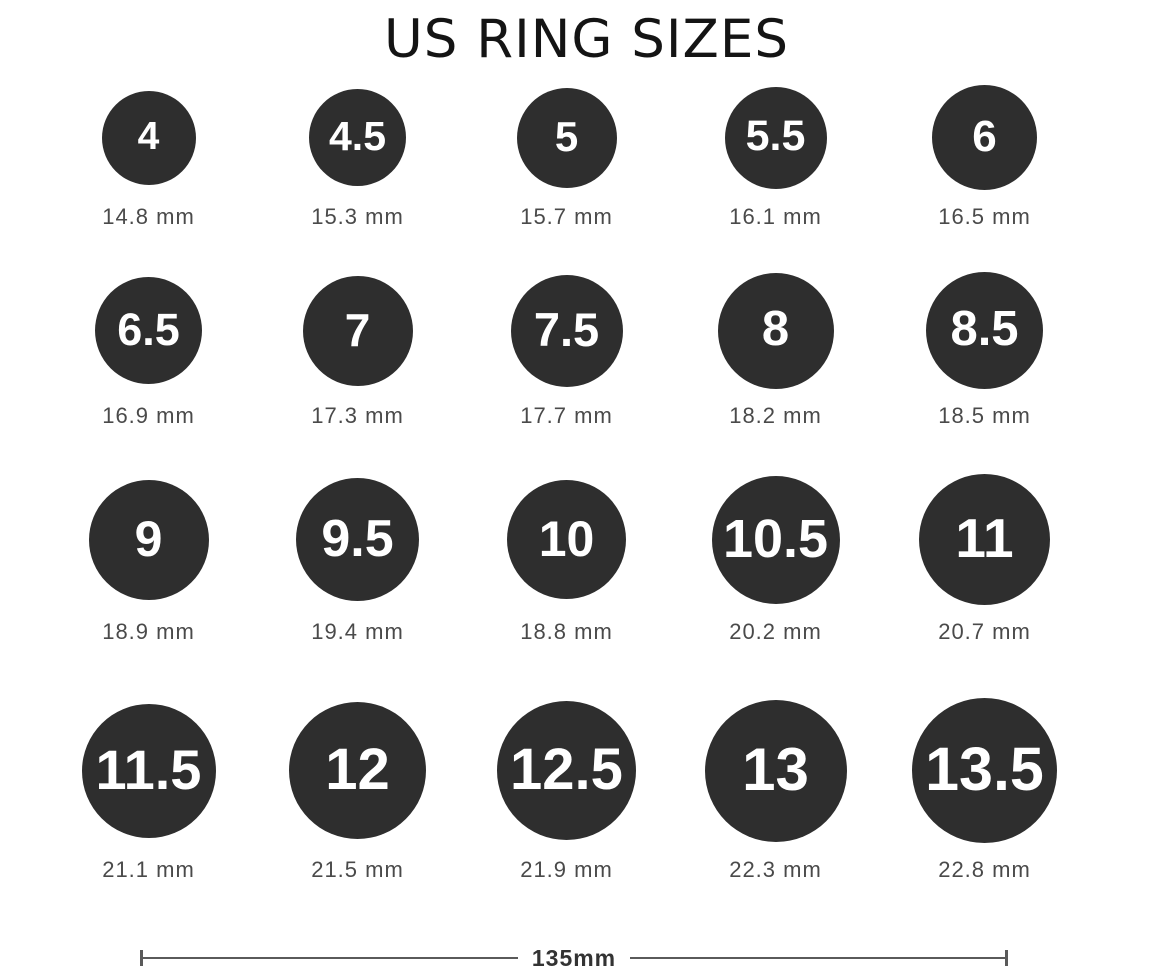 The width and height of the screenshot is (1173, 980). I want to click on ring-circle: 10.5, so click(775, 539).